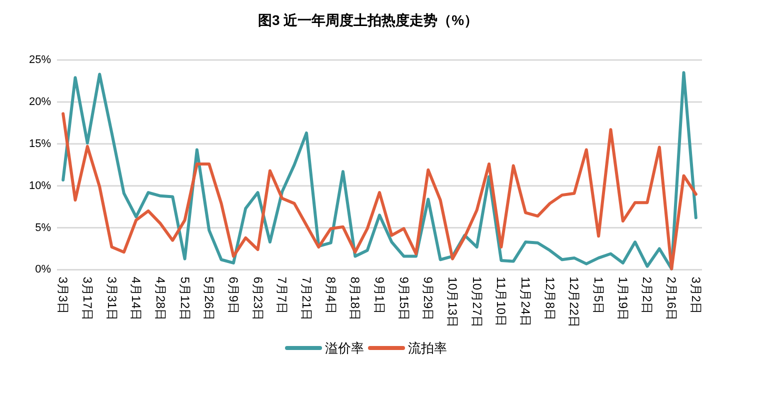 The width and height of the screenshot is (773, 407). Describe the element at coordinates (306, 298) in the screenshot. I see `x-tick-label: 7月21日` at that location.